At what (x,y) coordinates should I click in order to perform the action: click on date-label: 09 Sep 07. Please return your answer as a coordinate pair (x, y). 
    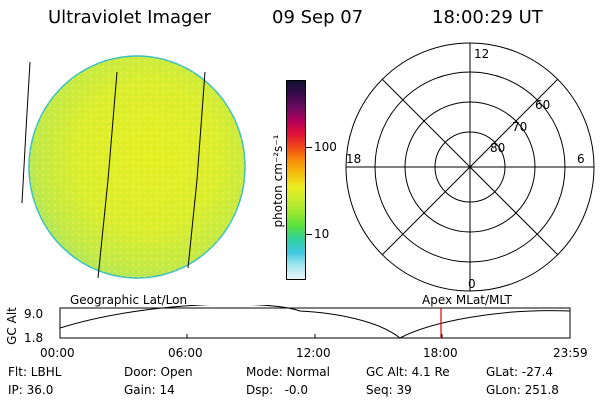
    Looking at the image, I should click on (318, 17).